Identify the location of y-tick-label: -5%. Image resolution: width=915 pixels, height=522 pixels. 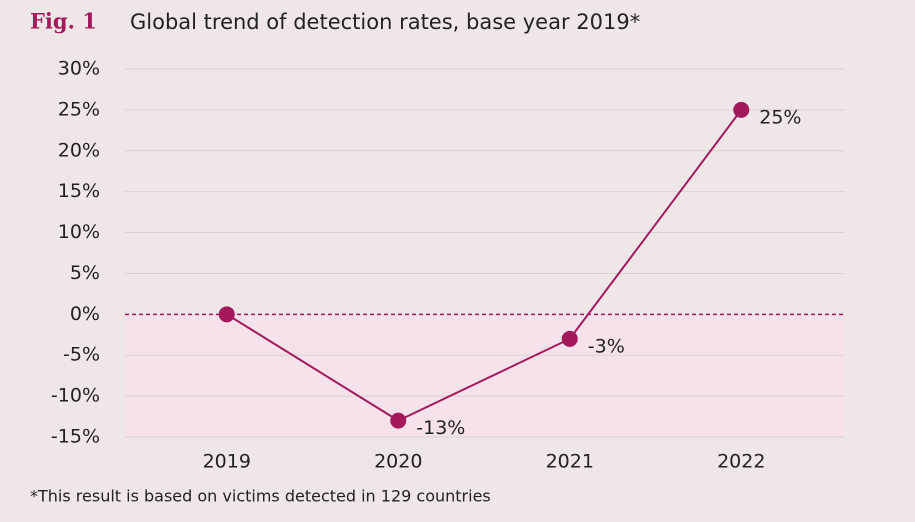
(81, 355).